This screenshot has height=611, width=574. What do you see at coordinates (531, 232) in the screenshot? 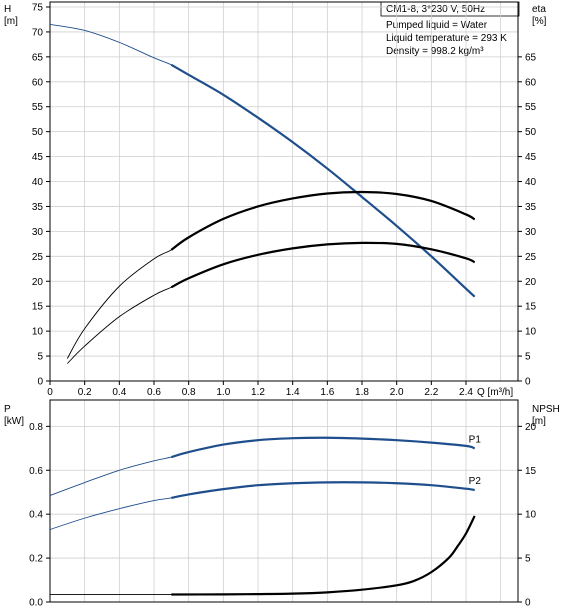
I see `right-tick-label: 30` at bounding box center [531, 232].